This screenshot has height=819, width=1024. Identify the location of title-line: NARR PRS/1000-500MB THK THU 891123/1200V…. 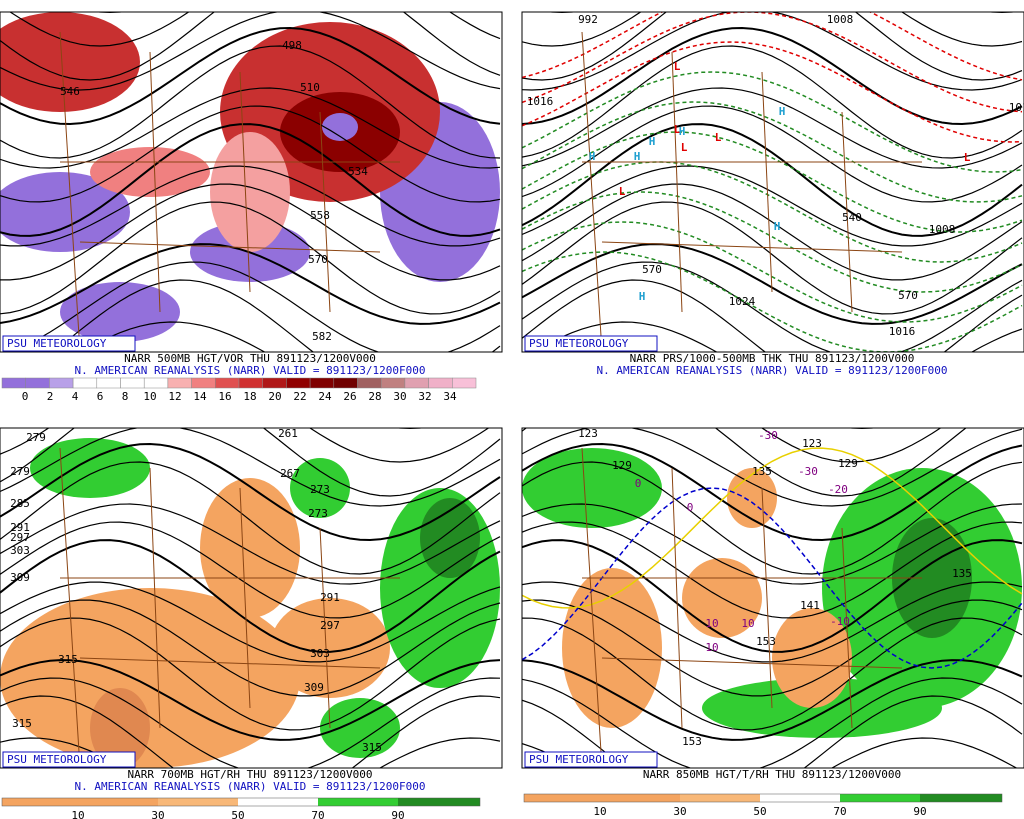
(772, 358).